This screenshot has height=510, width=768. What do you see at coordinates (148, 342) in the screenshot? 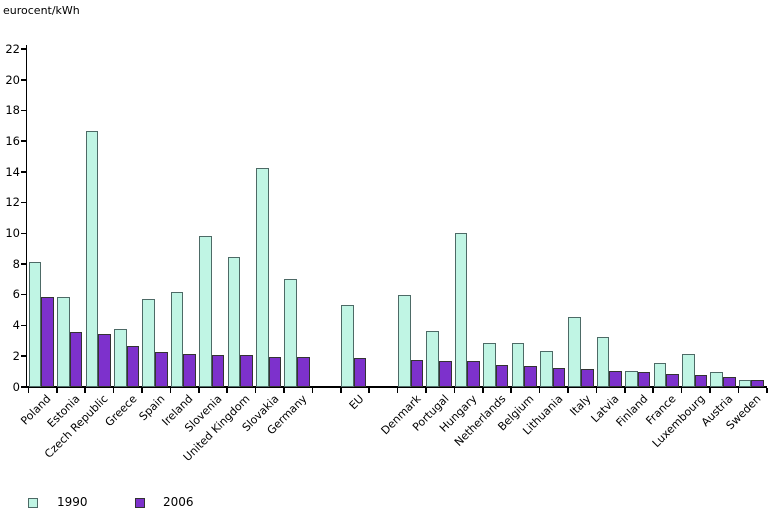
I see `bar-1990-spain` at bounding box center [148, 342].